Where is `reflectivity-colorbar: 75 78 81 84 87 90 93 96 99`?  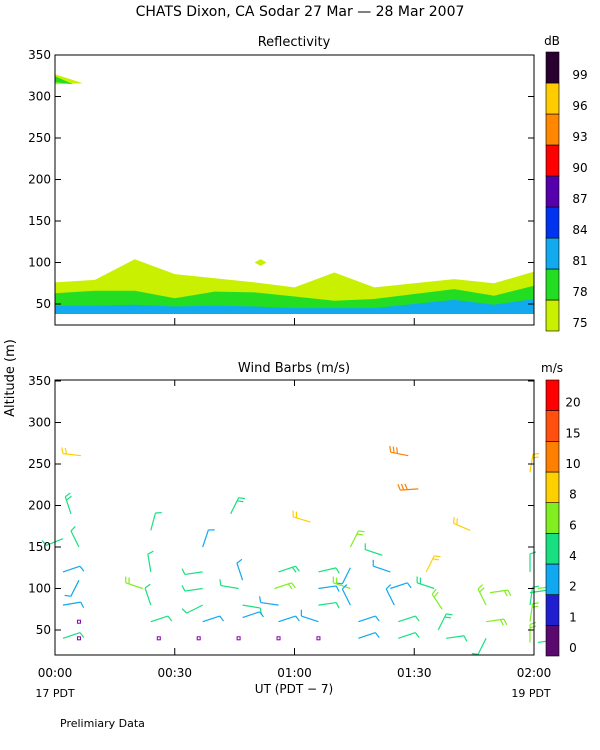
reflectivity-colorbar: 75 78 81 84 87 90 93 96 99 is located at coordinates (566, 191).